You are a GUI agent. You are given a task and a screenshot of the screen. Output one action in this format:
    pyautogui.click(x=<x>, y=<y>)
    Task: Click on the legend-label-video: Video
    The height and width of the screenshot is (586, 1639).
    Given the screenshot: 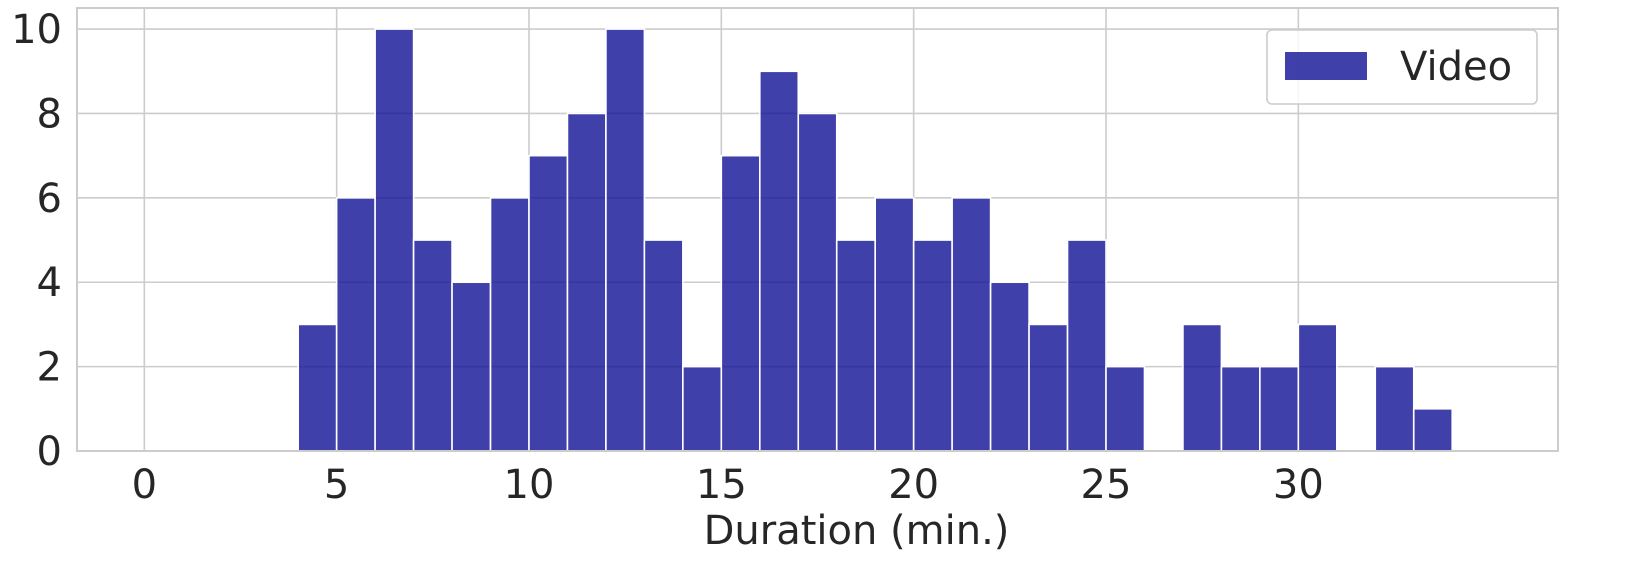 What is the action you would take?
    pyautogui.click(x=1456, y=67)
    